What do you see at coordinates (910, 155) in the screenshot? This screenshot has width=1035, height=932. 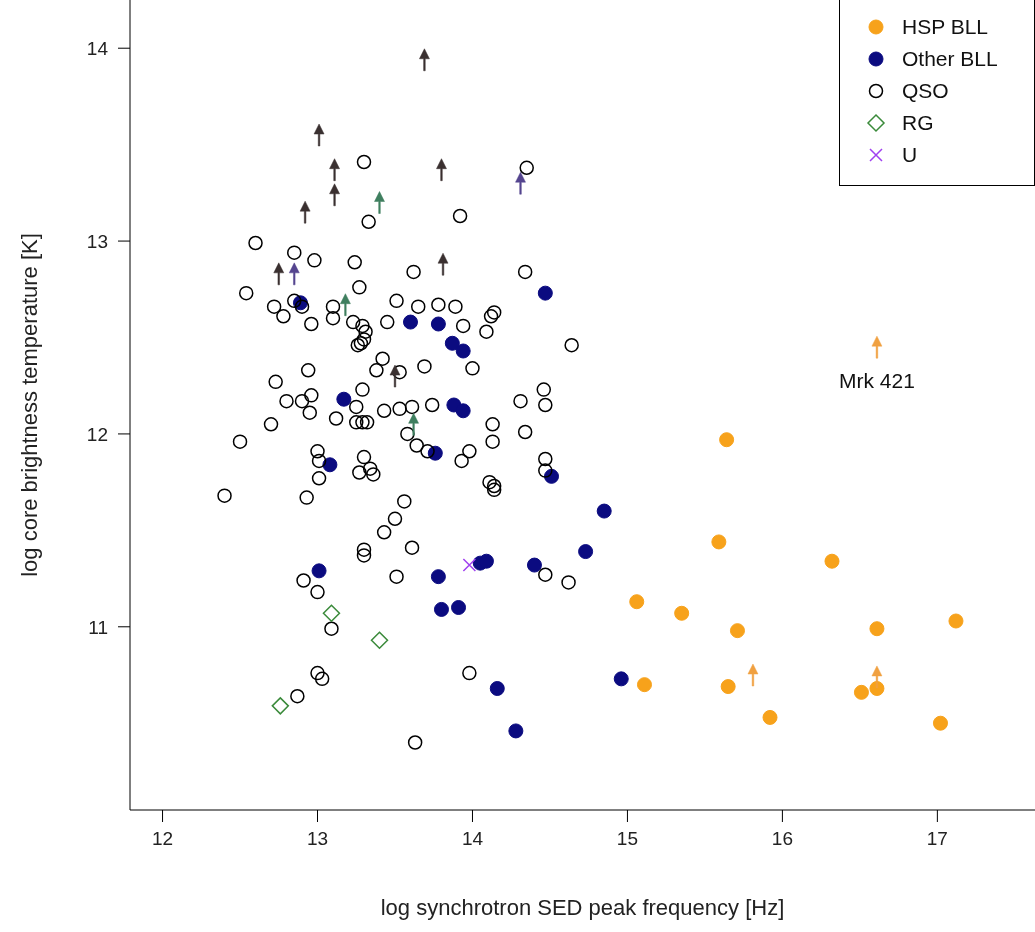 I see `legend-label: U` at bounding box center [910, 155].